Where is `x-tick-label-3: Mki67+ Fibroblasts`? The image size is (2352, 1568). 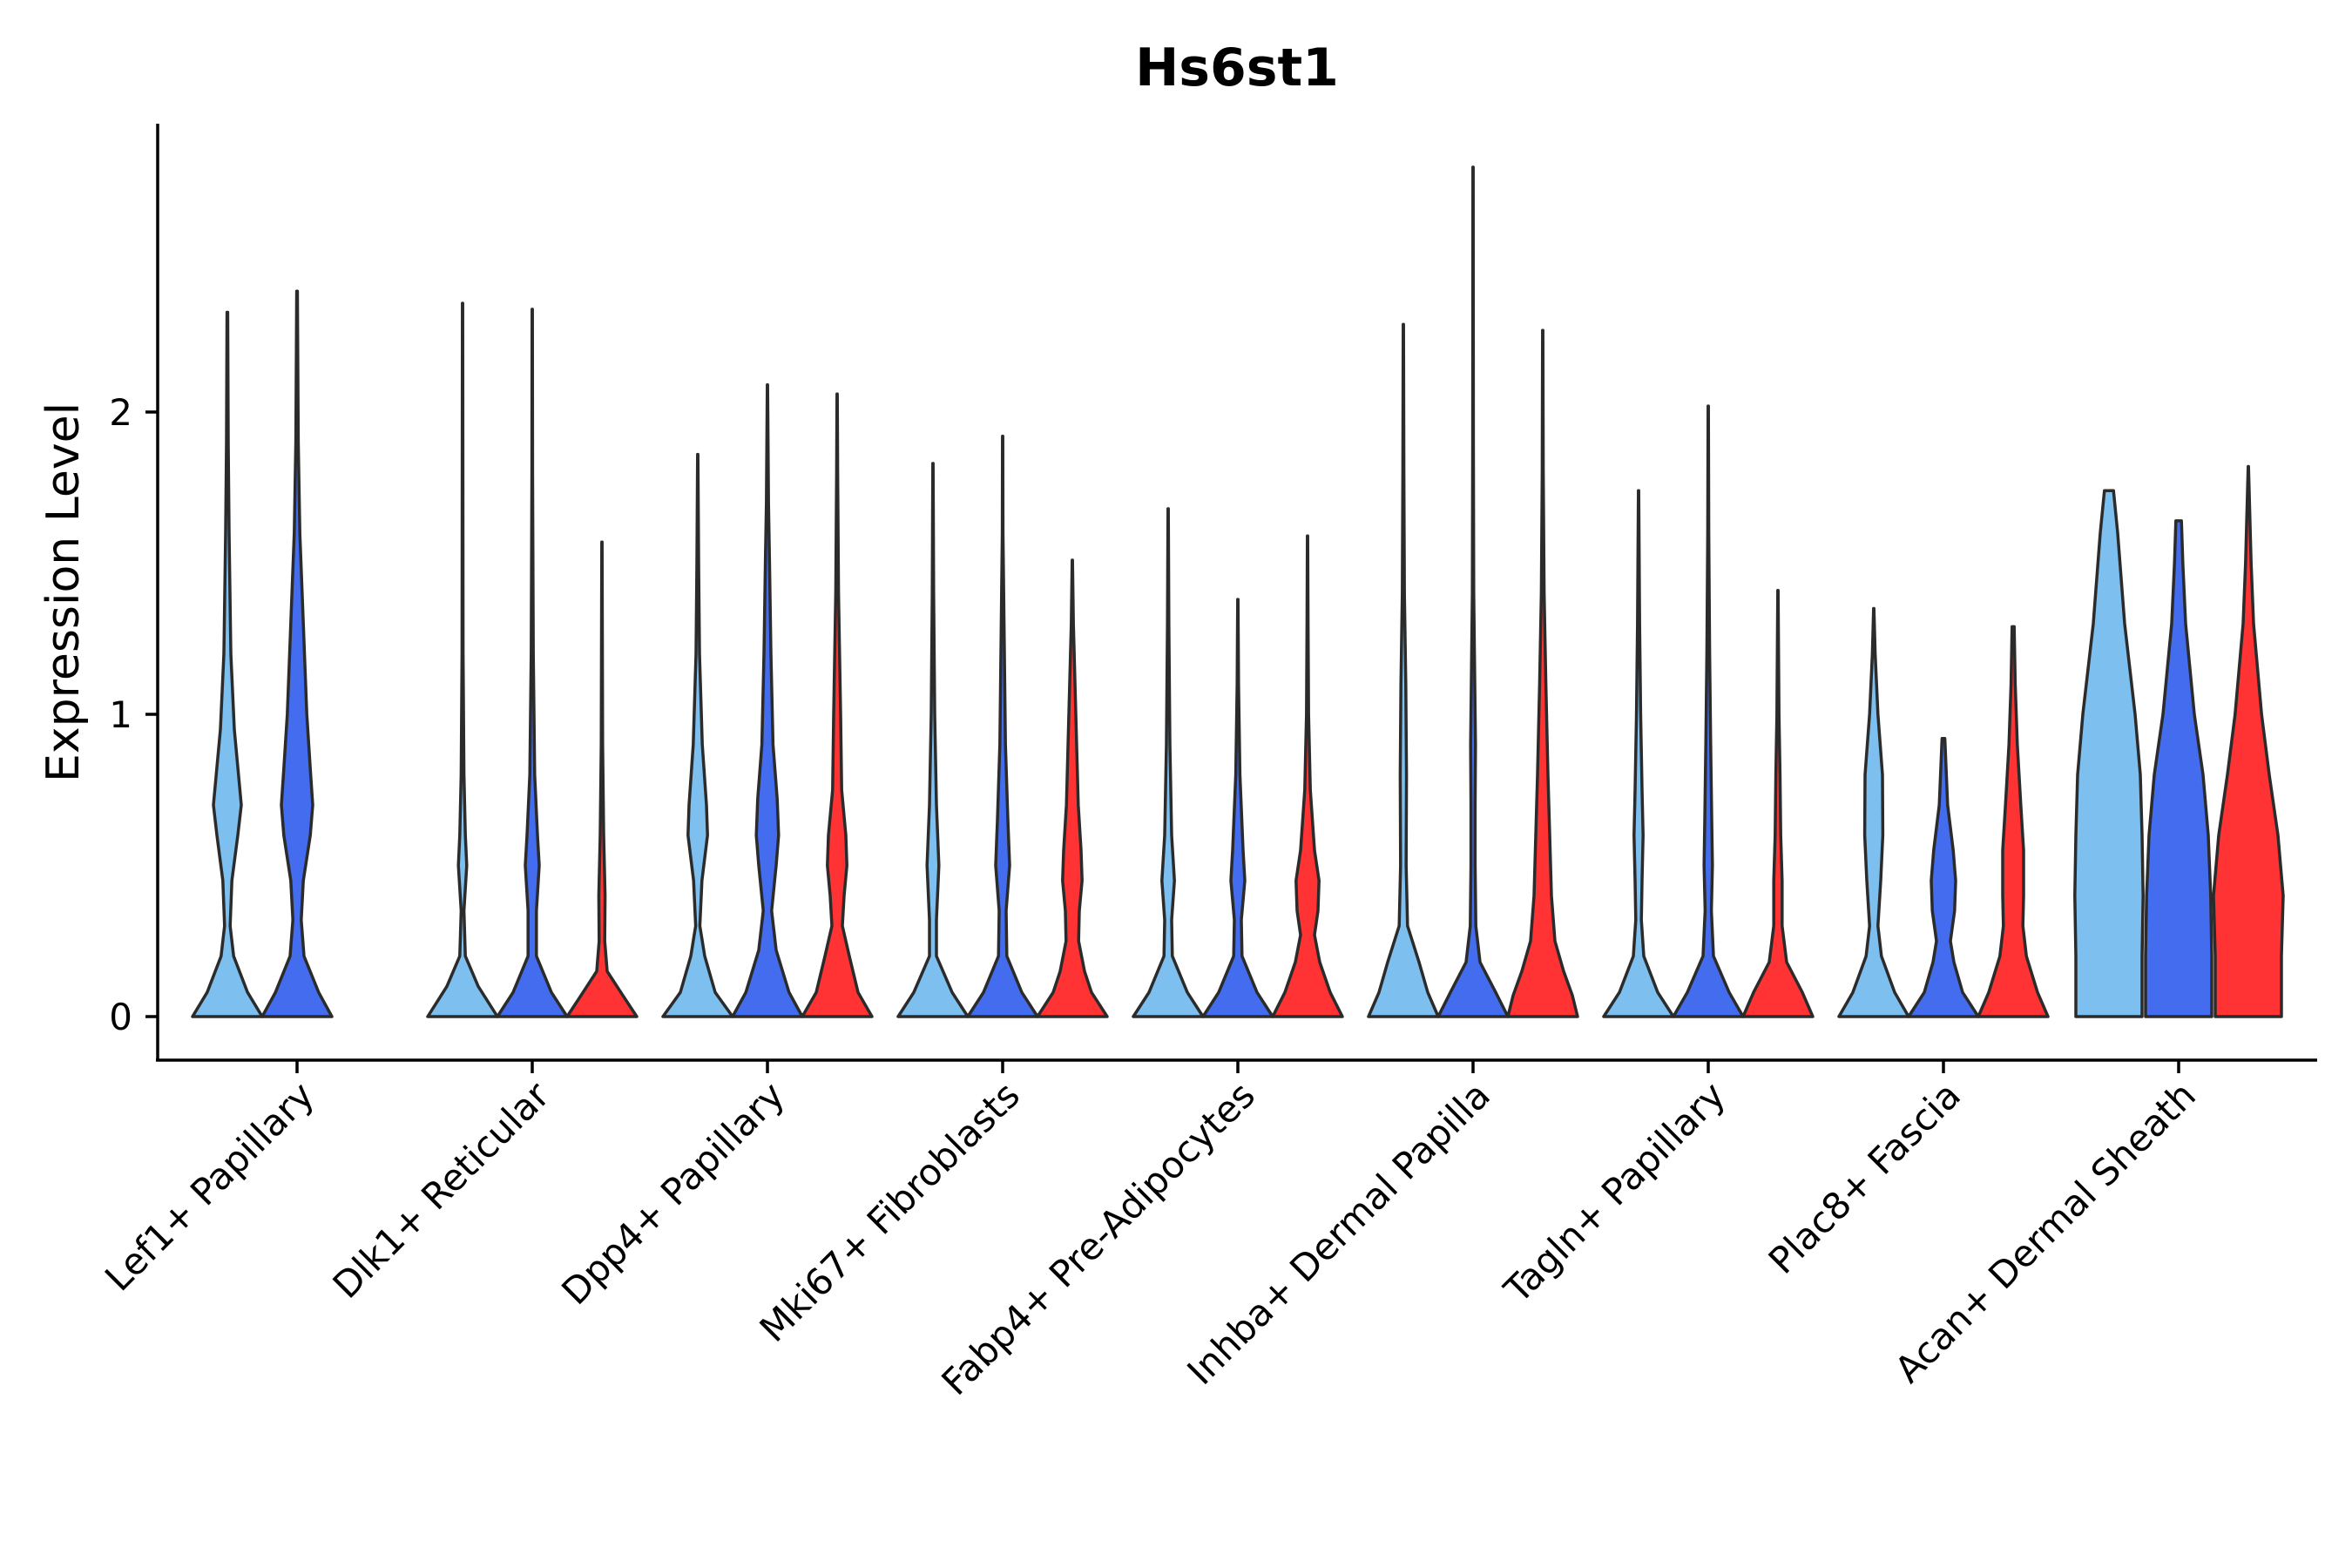 x-tick-label-3: Mki67+ Fibroblasts is located at coordinates (890, 1211).